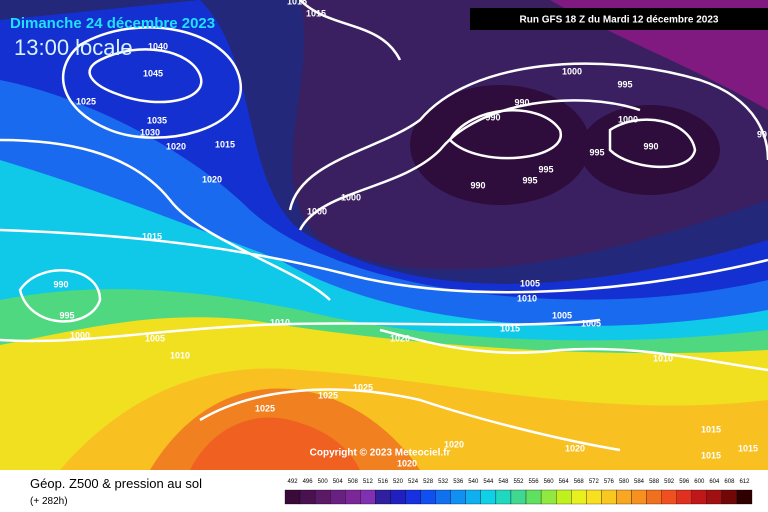  I want to click on legend-subtitle: (+ 282h), so click(49, 501).